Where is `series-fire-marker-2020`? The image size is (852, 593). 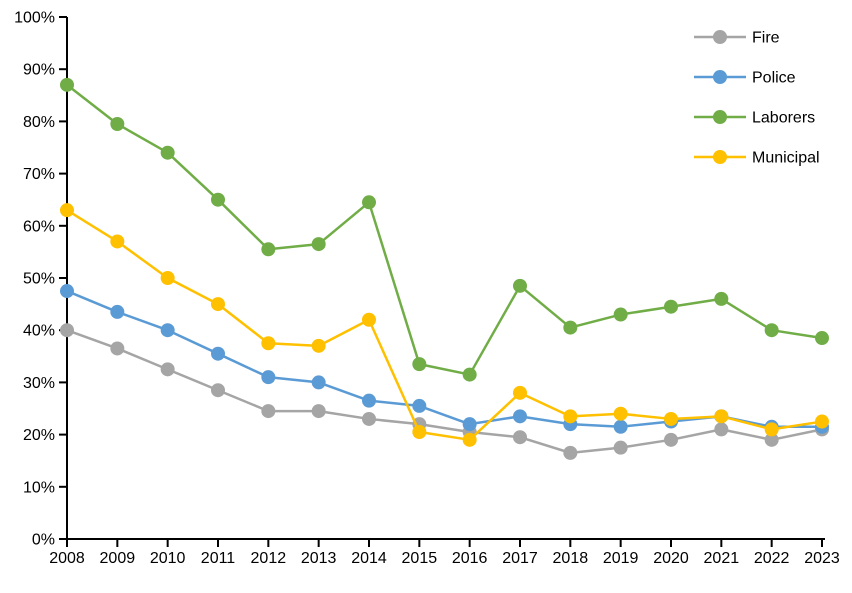
series-fire-marker-2020 is located at coordinates (671, 439).